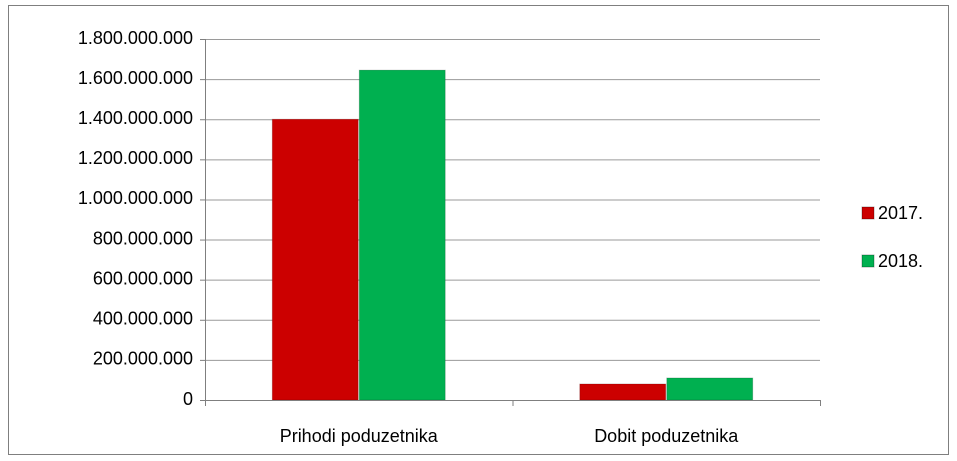  Describe the element at coordinates (188, 399) in the screenshot. I see `y-tick-label: 0` at that location.